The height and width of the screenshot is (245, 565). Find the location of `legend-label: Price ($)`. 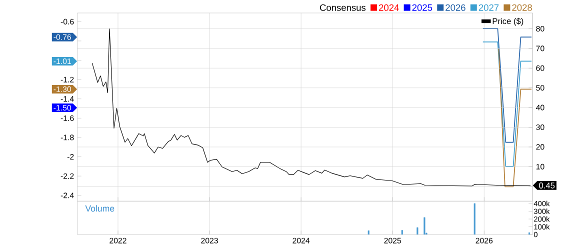

legend-label: Price ($) is located at coordinates (508, 22).